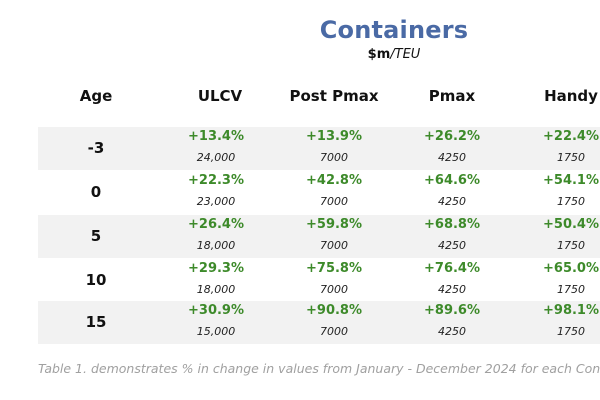 The width and height of the screenshot is (600, 400). What do you see at coordinates (334, 310) in the screenshot?
I see `percent-change: +90.8%` at bounding box center [334, 310].